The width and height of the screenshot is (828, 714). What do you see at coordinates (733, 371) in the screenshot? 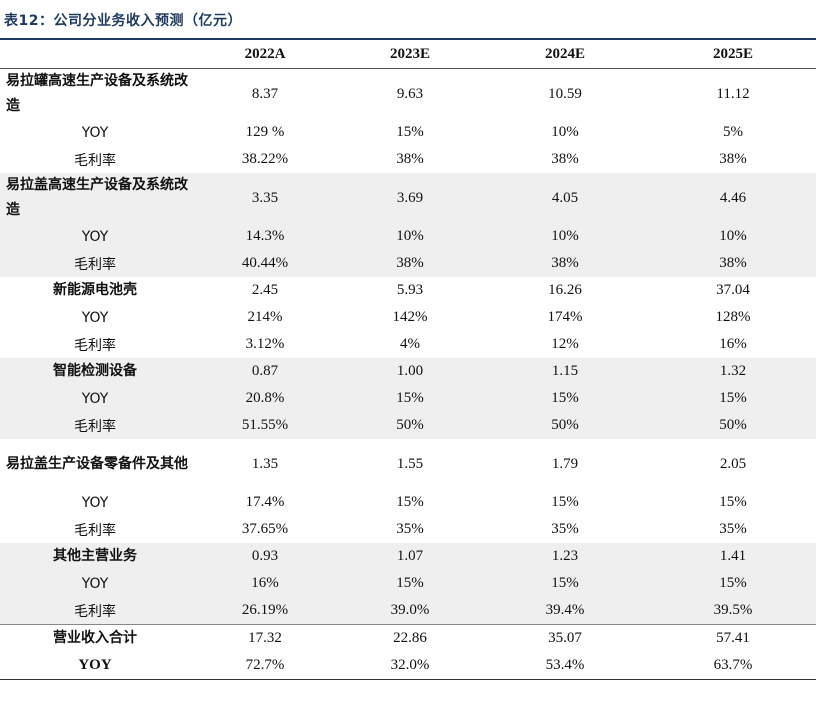
I see `value-cell: 1.32` at bounding box center [733, 371].